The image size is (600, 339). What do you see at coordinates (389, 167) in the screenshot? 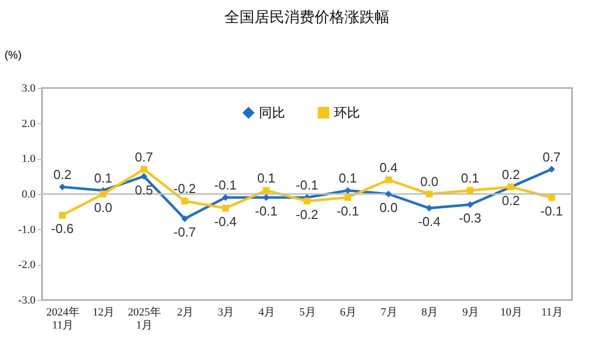
I see `data-label: 0.4` at bounding box center [389, 167].